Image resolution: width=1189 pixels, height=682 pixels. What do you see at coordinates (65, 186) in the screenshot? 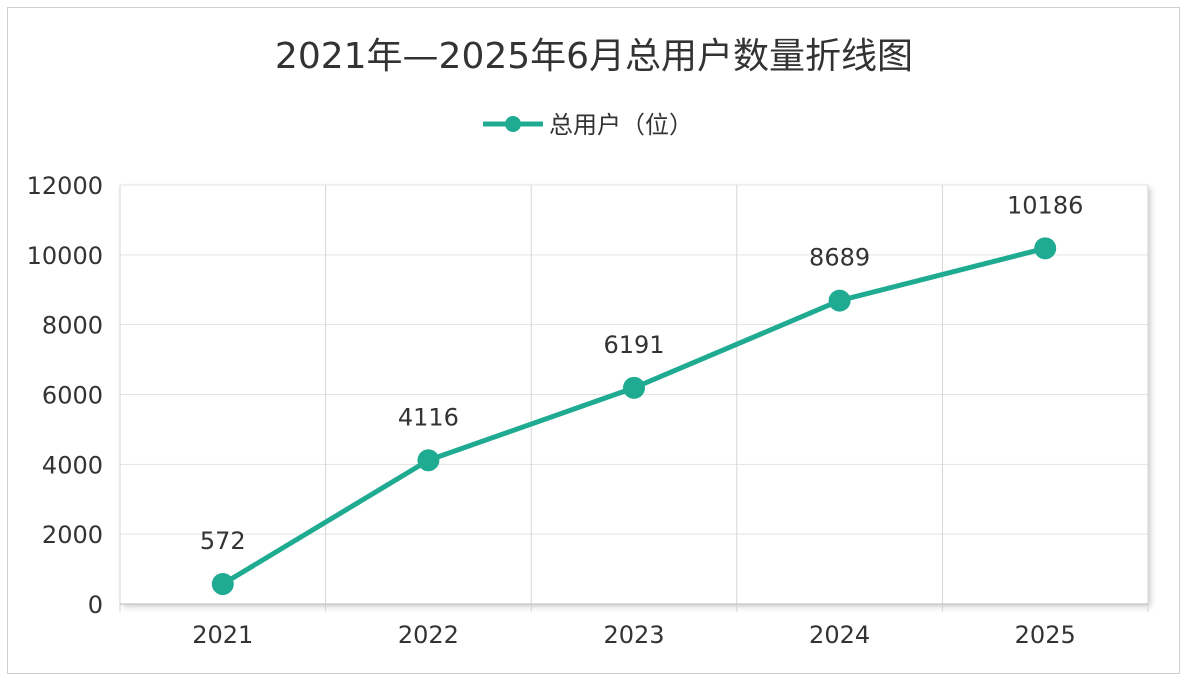
I see `y-tick-label: 12000` at bounding box center [65, 186].